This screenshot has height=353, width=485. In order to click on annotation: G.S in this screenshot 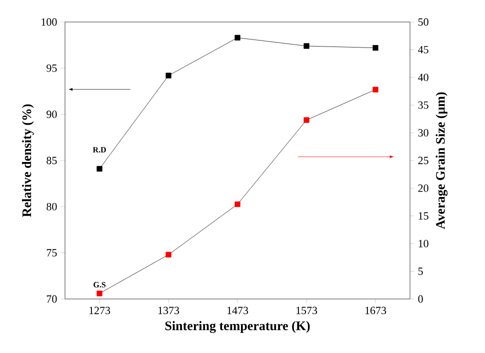, I will do `click(100, 285)`.